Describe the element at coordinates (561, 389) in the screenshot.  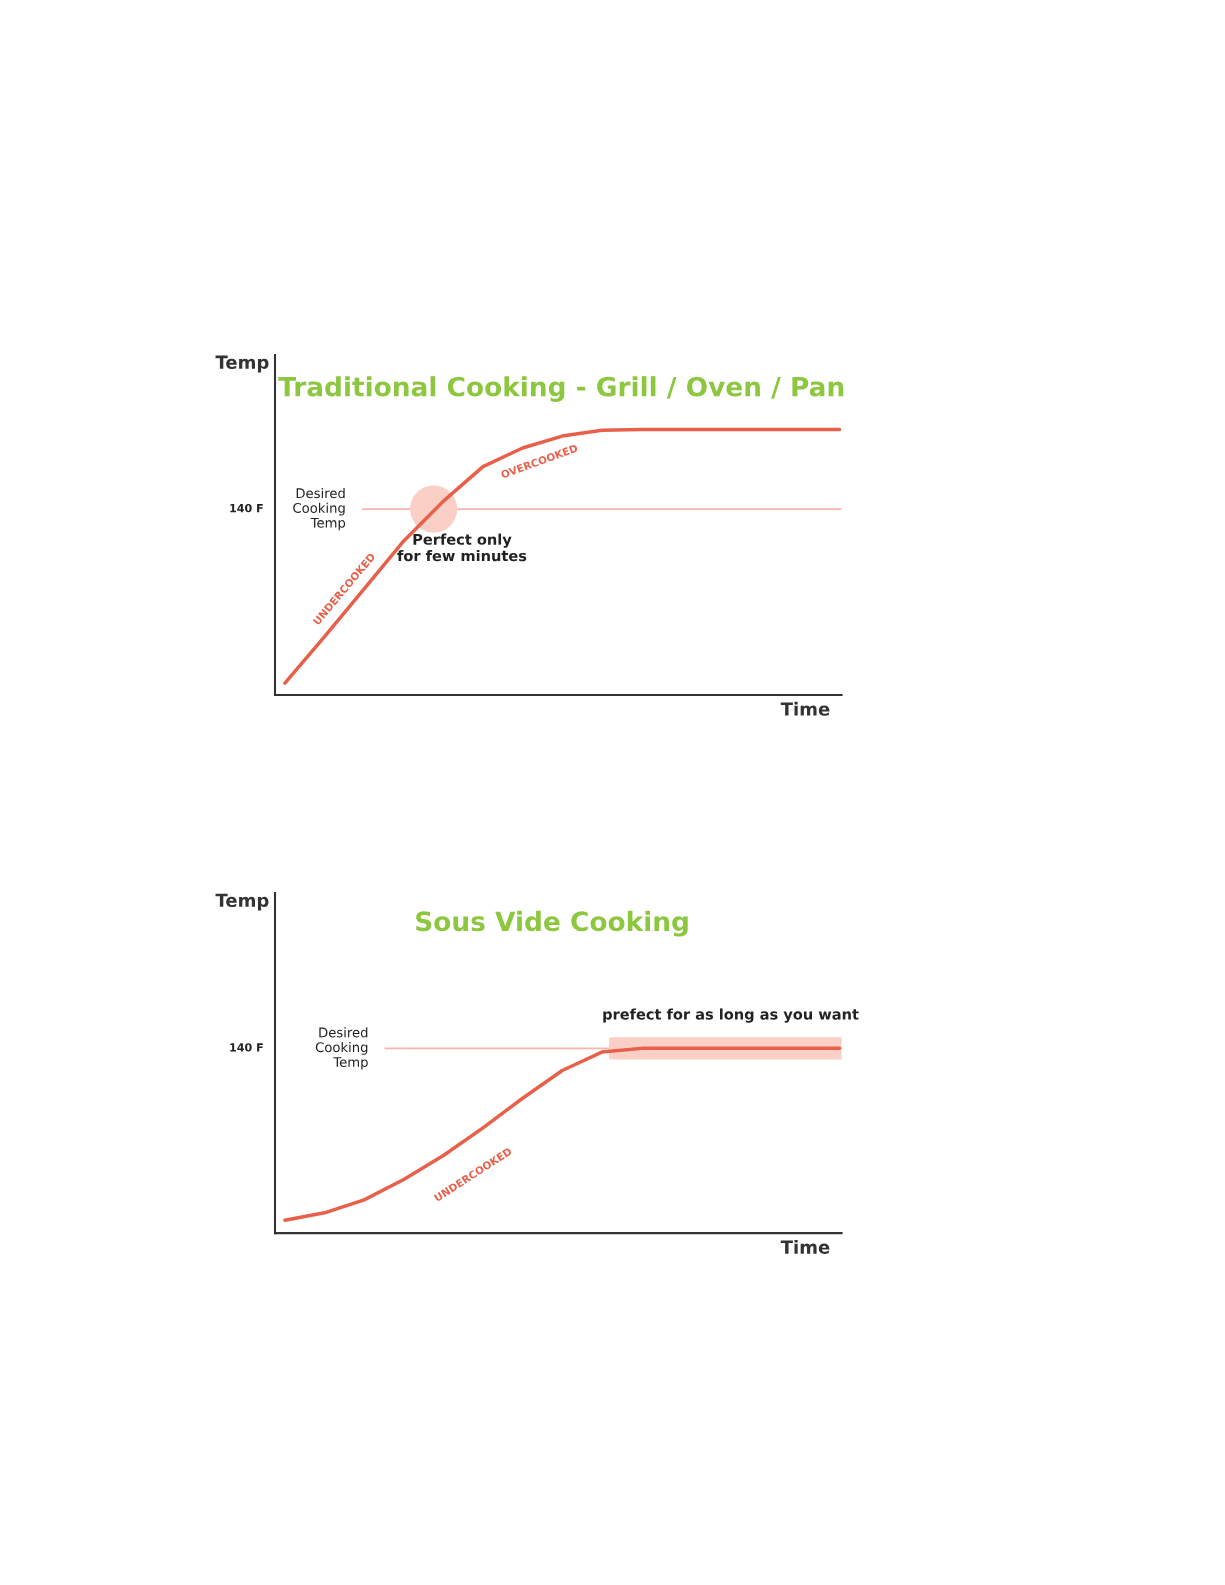
I see `chart-title: Traditional Cooking - Grill / Oven / Pan` at that location.